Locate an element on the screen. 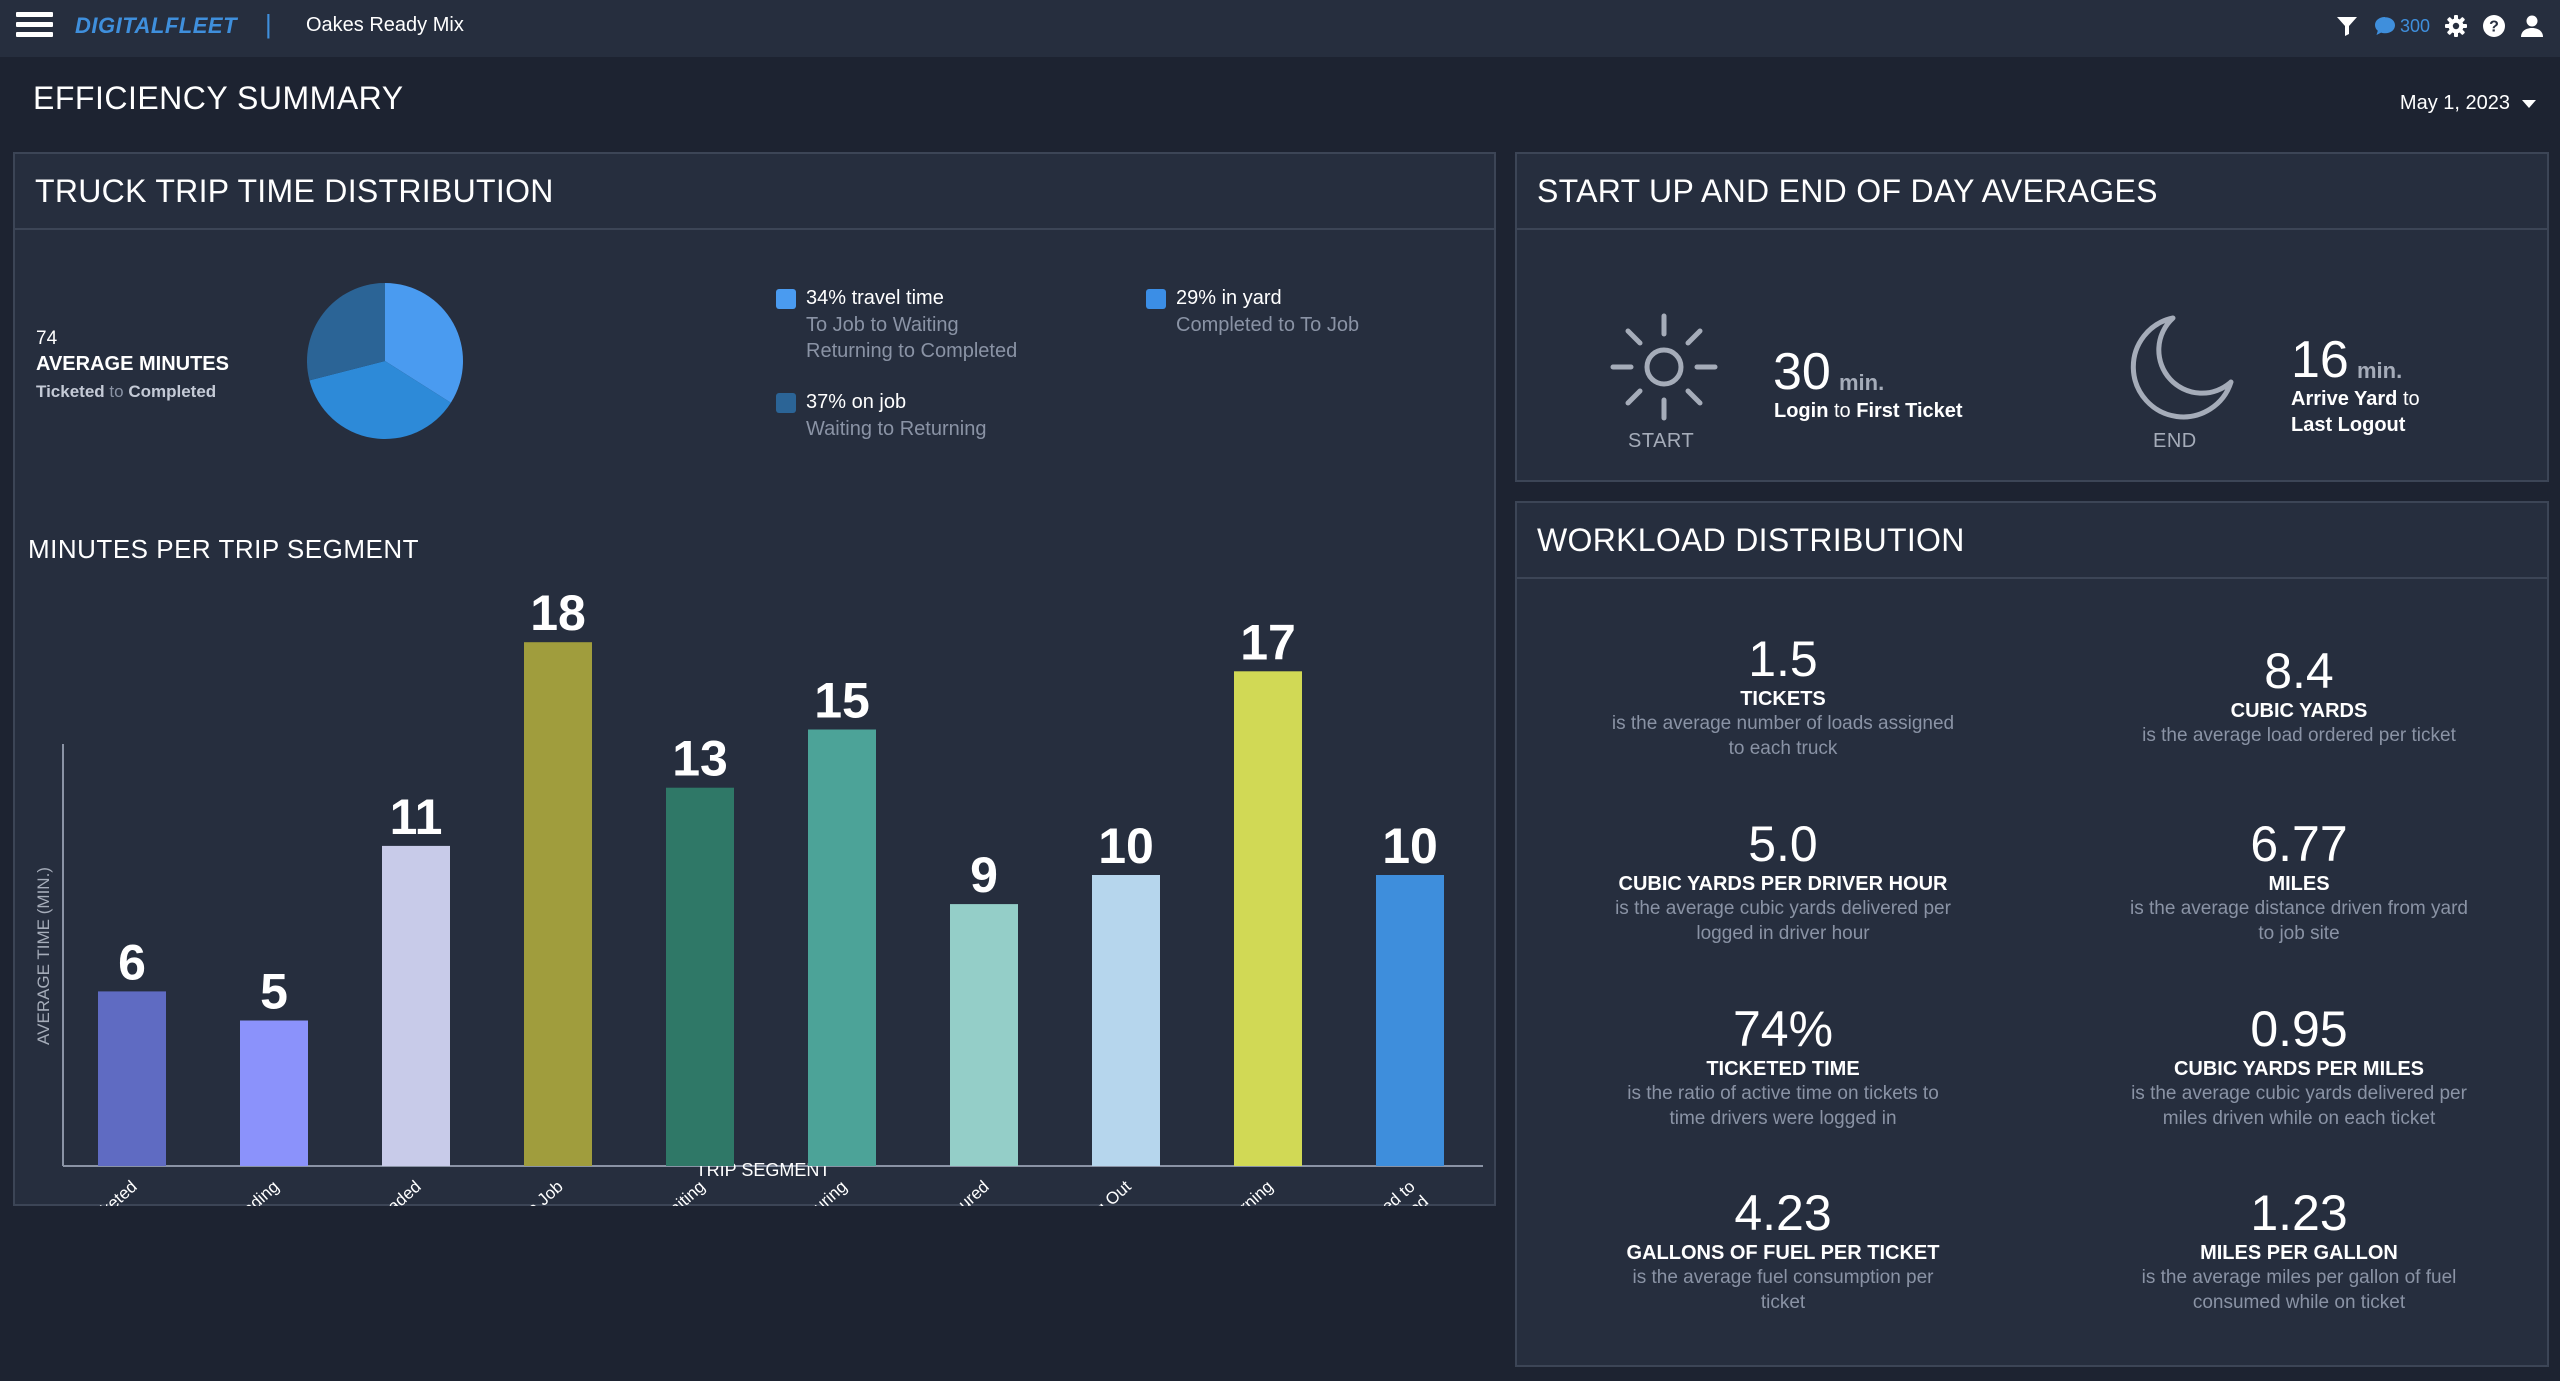 This screenshot has width=2560, height=1381. trip-distribution-title: TRUCK TRIP TIME DISTRIBUTION is located at coordinates (754, 192).